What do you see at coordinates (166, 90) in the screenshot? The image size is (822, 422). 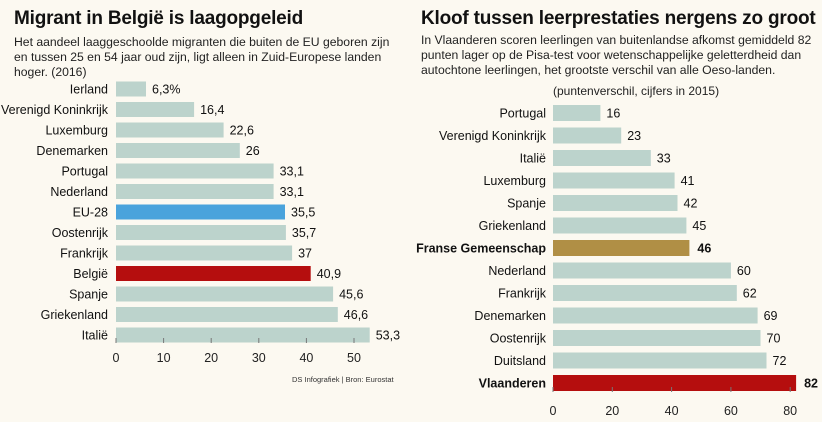 I see `left-value-label: 6,3%` at bounding box center [166, 90].